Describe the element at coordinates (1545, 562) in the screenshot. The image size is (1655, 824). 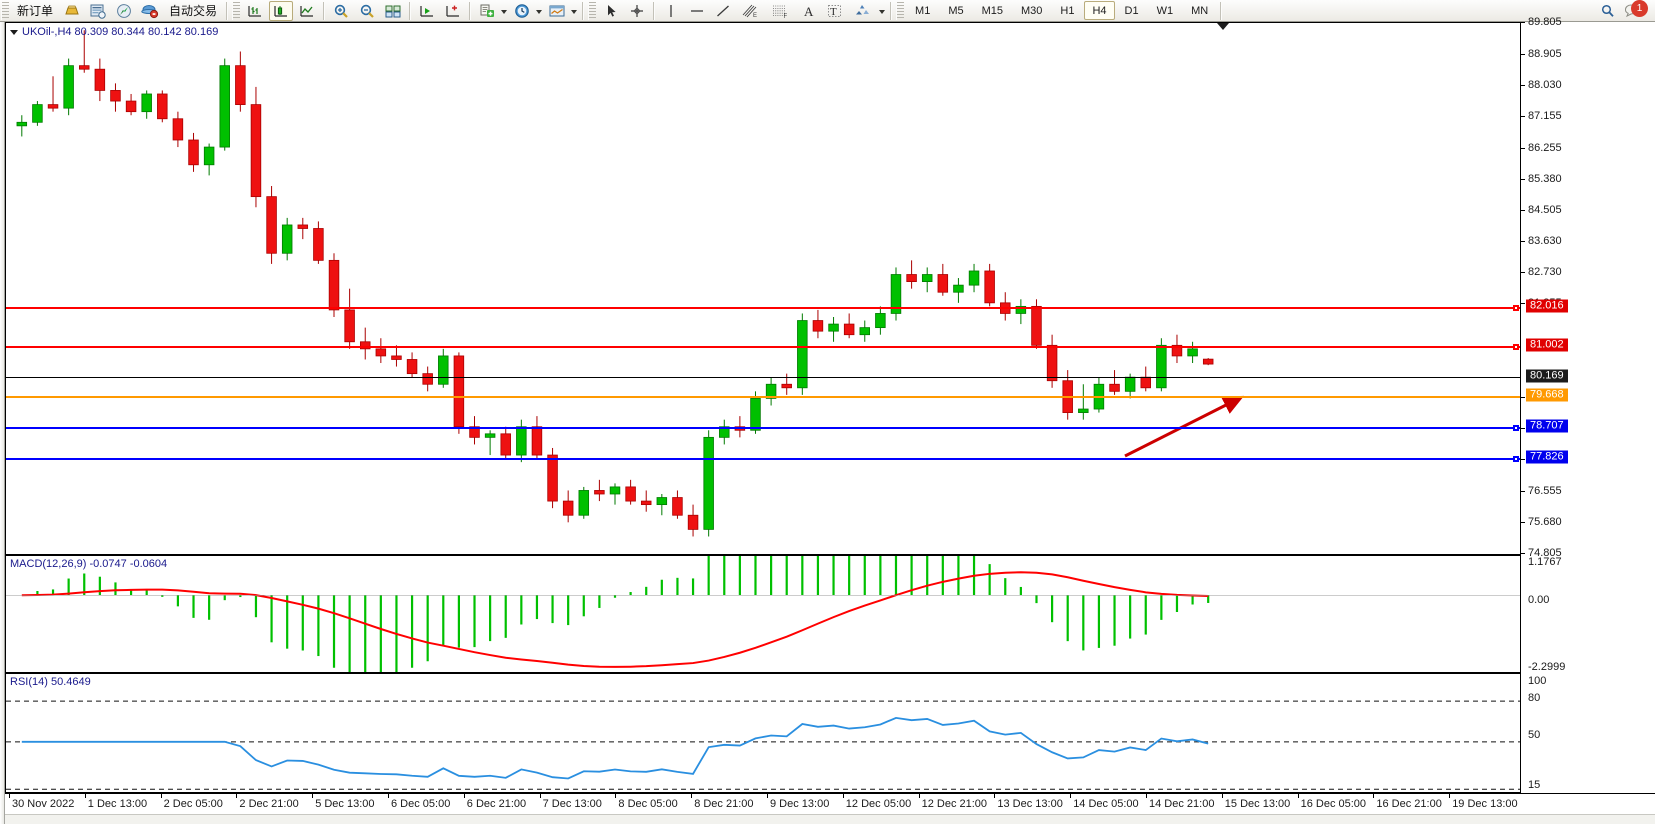
I see `sub-axis-label: 1.1767` at that location.